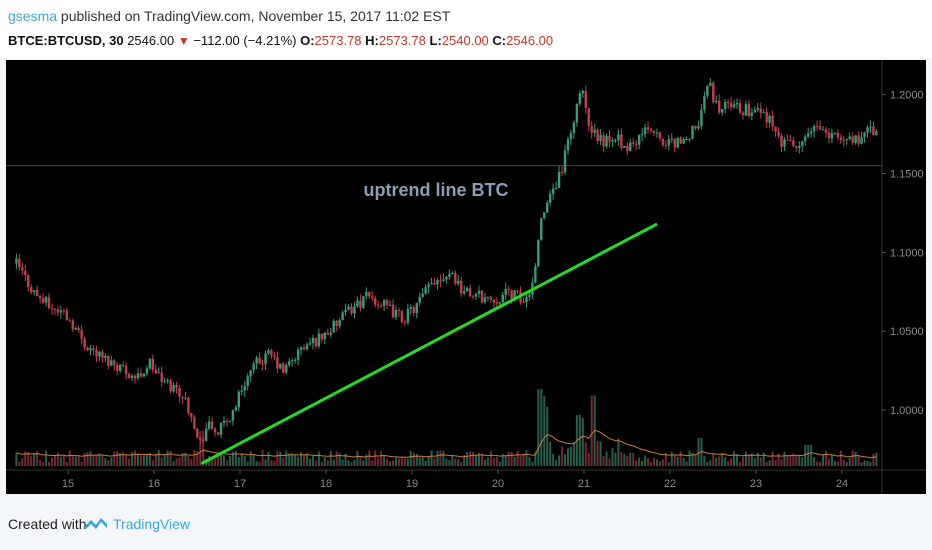 This screenshot has width=932, height=550. What do you see at coordinates (47, 524) in the screenshot?
I see `created-with-label: Created with` at bounding box center [47, 524].